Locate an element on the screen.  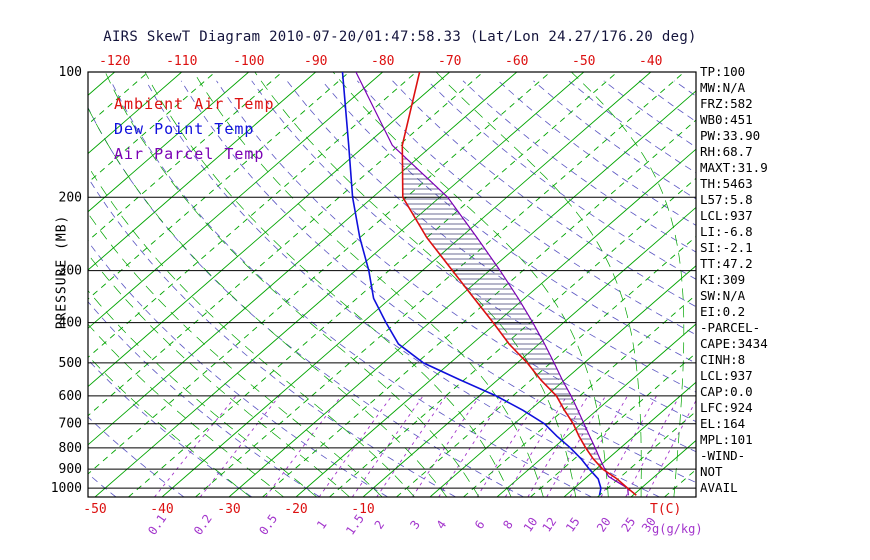
stats-line: AVAIL is located at coordinates (719, 487).